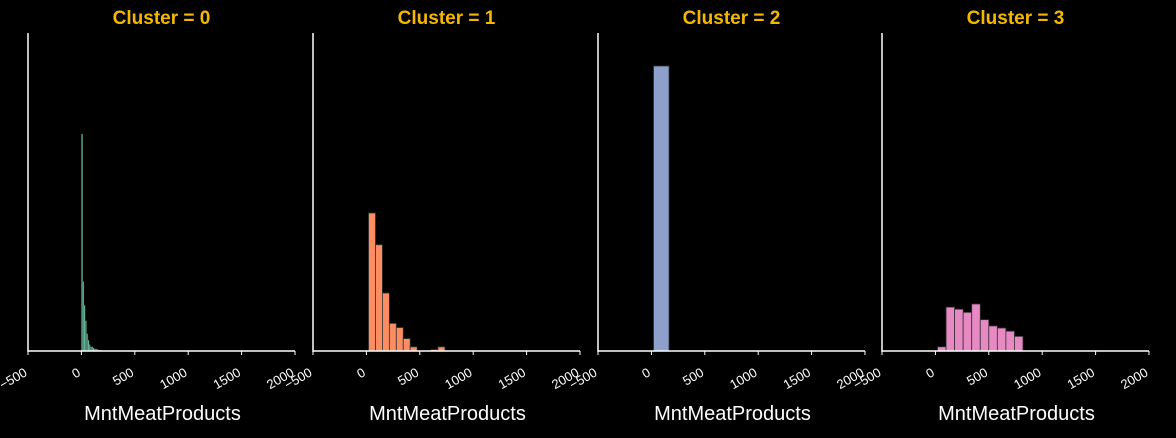 The image size is (1176, 438). I want to click on facet-title: Cluster = 1, so click(447, 18).